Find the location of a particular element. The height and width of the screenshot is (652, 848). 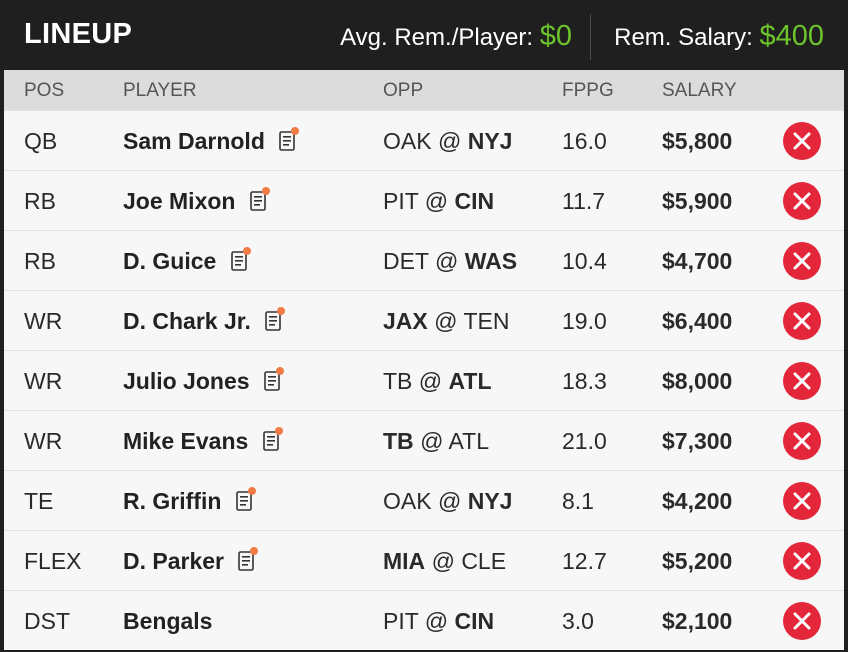

column-header-pos: POS is located at coordinates (44, 90).